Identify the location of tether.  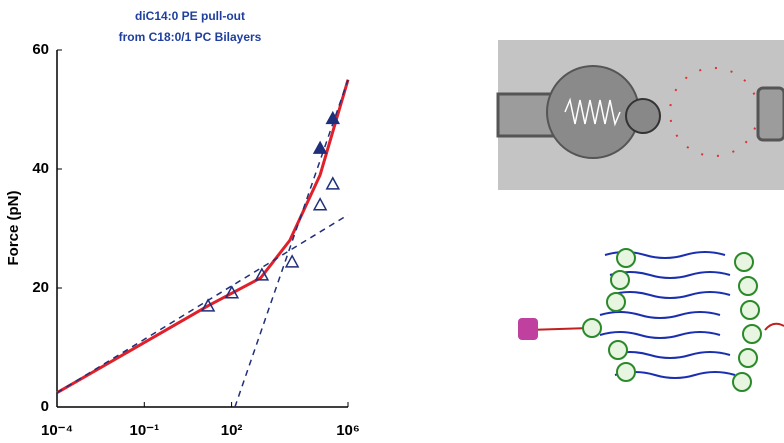
(559, 329).